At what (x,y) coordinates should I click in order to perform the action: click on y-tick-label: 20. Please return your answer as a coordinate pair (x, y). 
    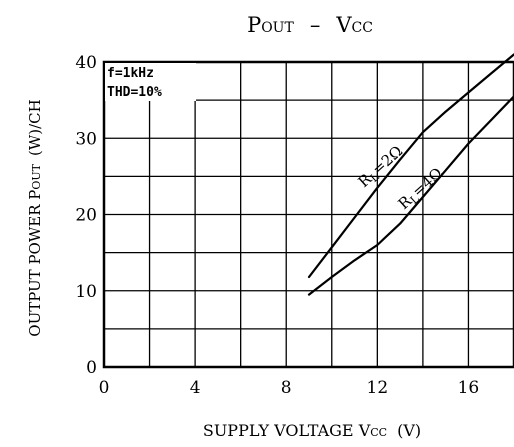
    Looking at the image, I should click on (86, 216).